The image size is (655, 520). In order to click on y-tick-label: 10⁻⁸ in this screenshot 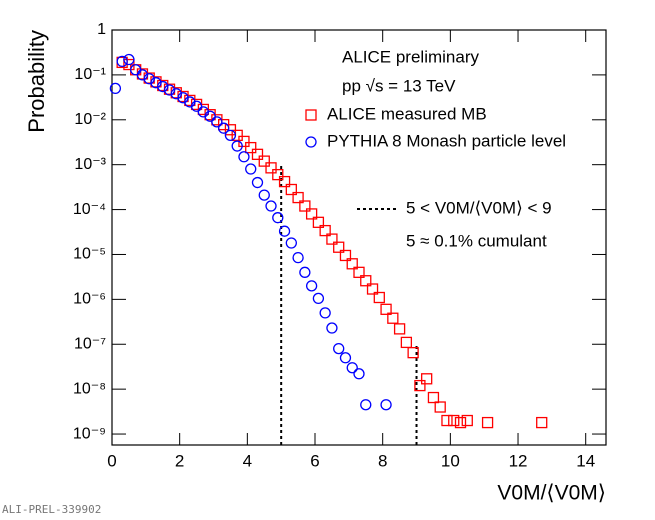, I will do `click(89, 388)`.